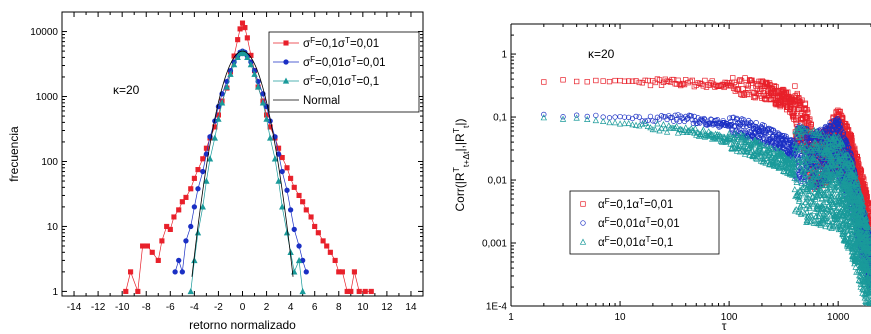 The height and width of the screenshot is (334, 871). Describe the element at coordinates (601, 54) in the screenshot. I see `kappa-annotation: κ=20` at that location.